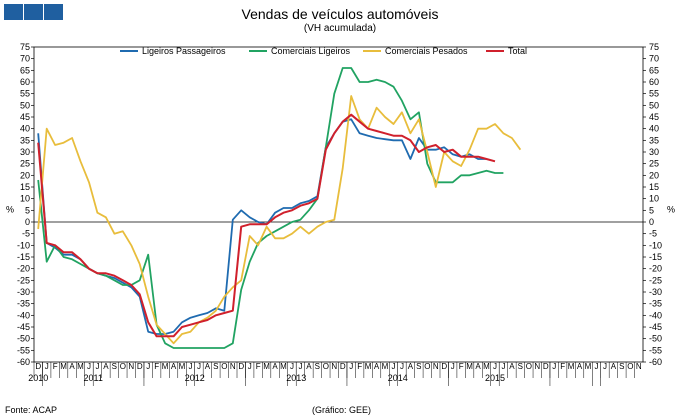 This screenshot has width=680, height=419. What do you see at coordinates (38, 378) in the screenshot?
I see `x-year-label: 2010` at bounding box center [38, 378].